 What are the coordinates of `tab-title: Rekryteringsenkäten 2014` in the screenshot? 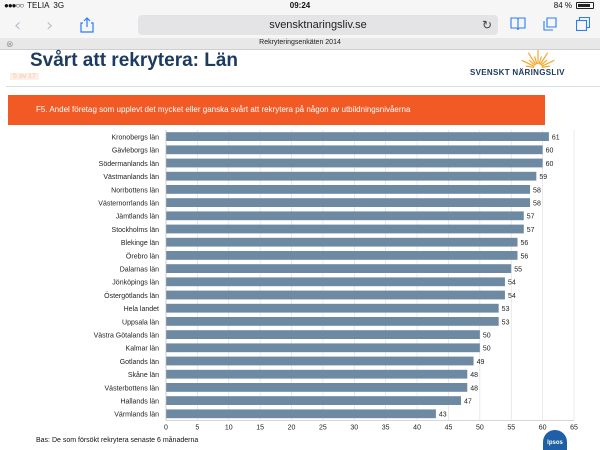 It's located at (300, 42).